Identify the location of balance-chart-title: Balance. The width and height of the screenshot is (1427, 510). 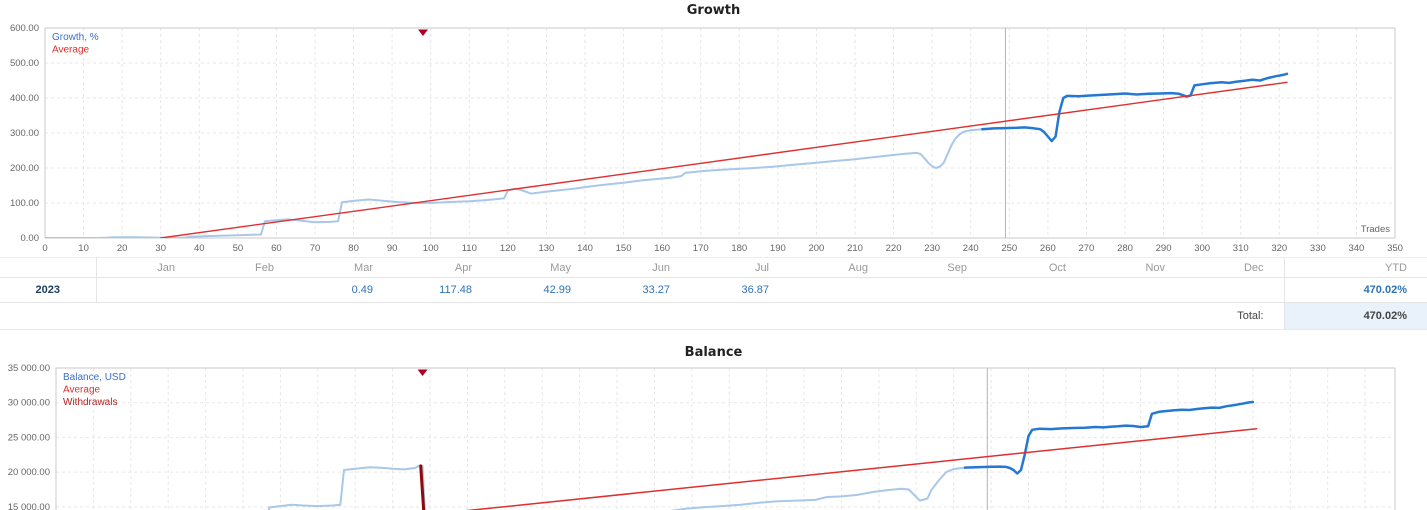
(713, 352).